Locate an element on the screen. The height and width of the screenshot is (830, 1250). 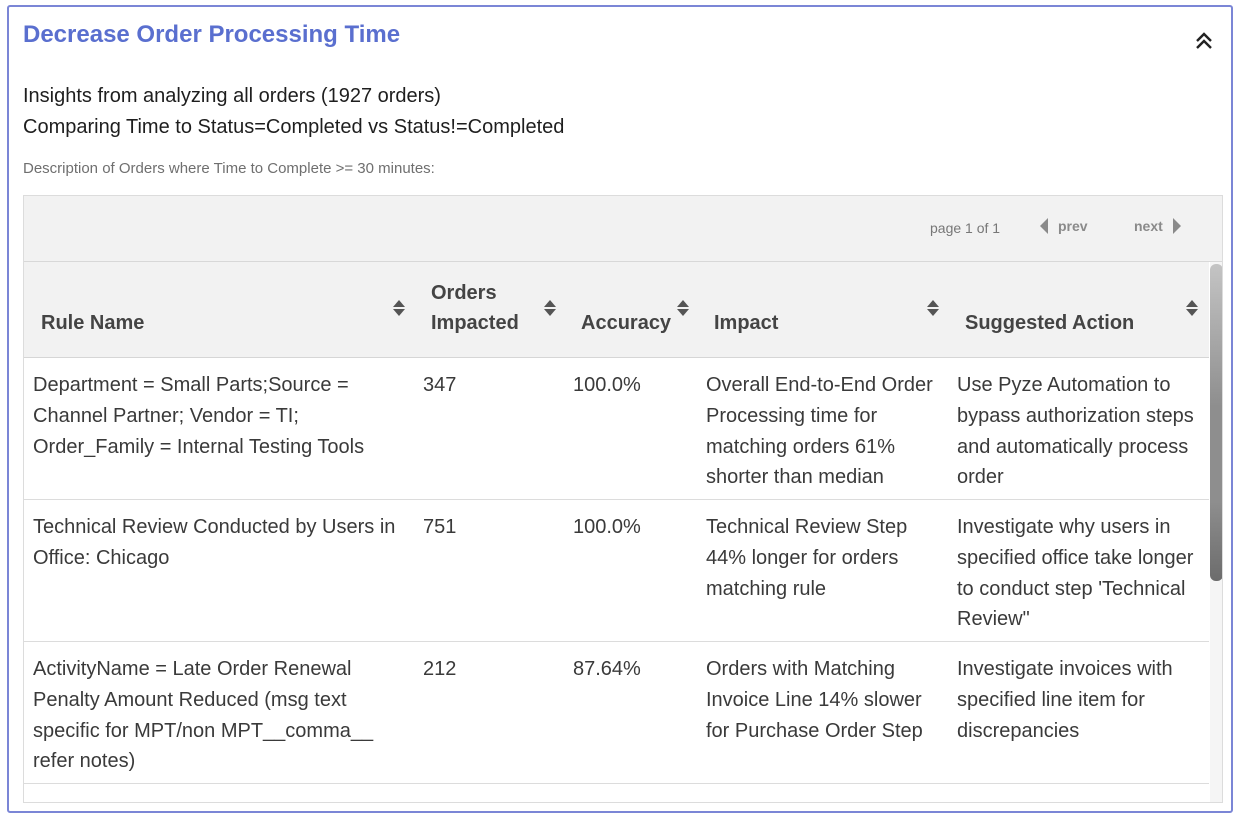
orders-impacted-line1: Orders is located at coordinates (464, 293).